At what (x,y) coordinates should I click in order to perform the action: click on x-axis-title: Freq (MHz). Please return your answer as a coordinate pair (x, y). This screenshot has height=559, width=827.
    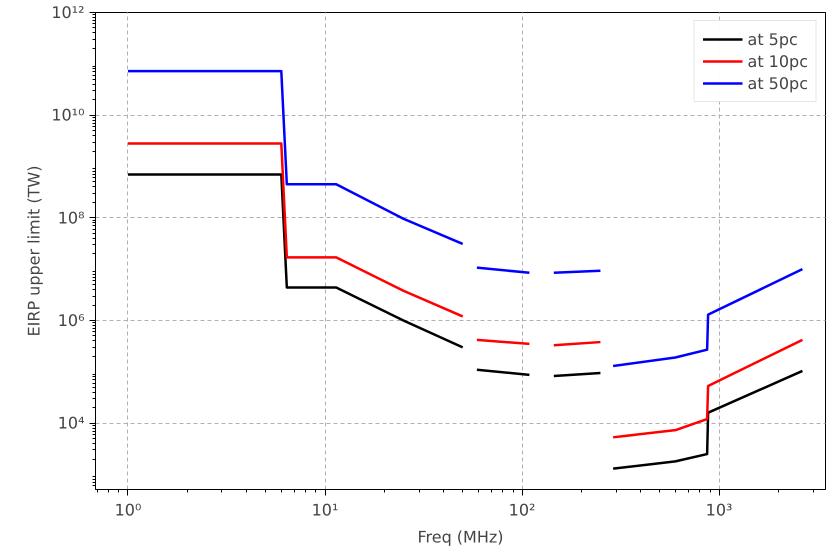
    Looking at the image, I should click on (460, 537).